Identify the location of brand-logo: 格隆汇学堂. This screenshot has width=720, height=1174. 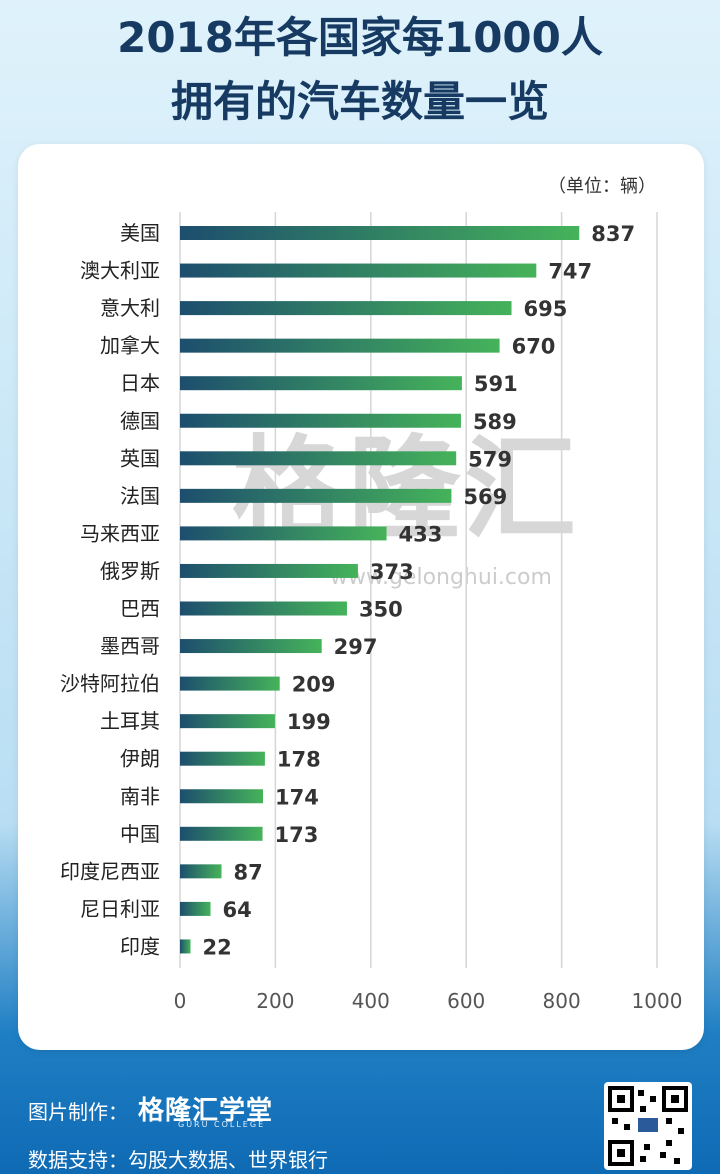
(206, 1111).